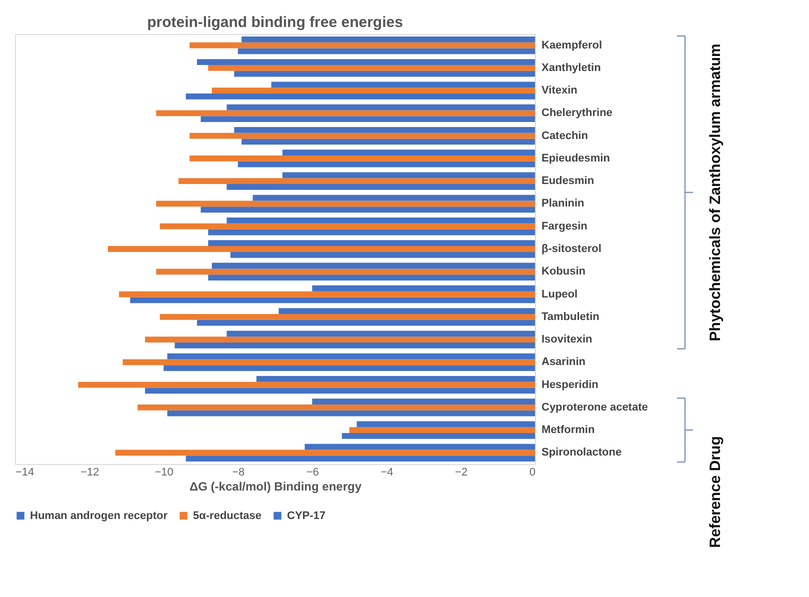 The image size is (809, 597). What do you see at coordinates (532, 472) in the screenshot?
I see `x-tick-label: 0` at bounding box center [532, 472].